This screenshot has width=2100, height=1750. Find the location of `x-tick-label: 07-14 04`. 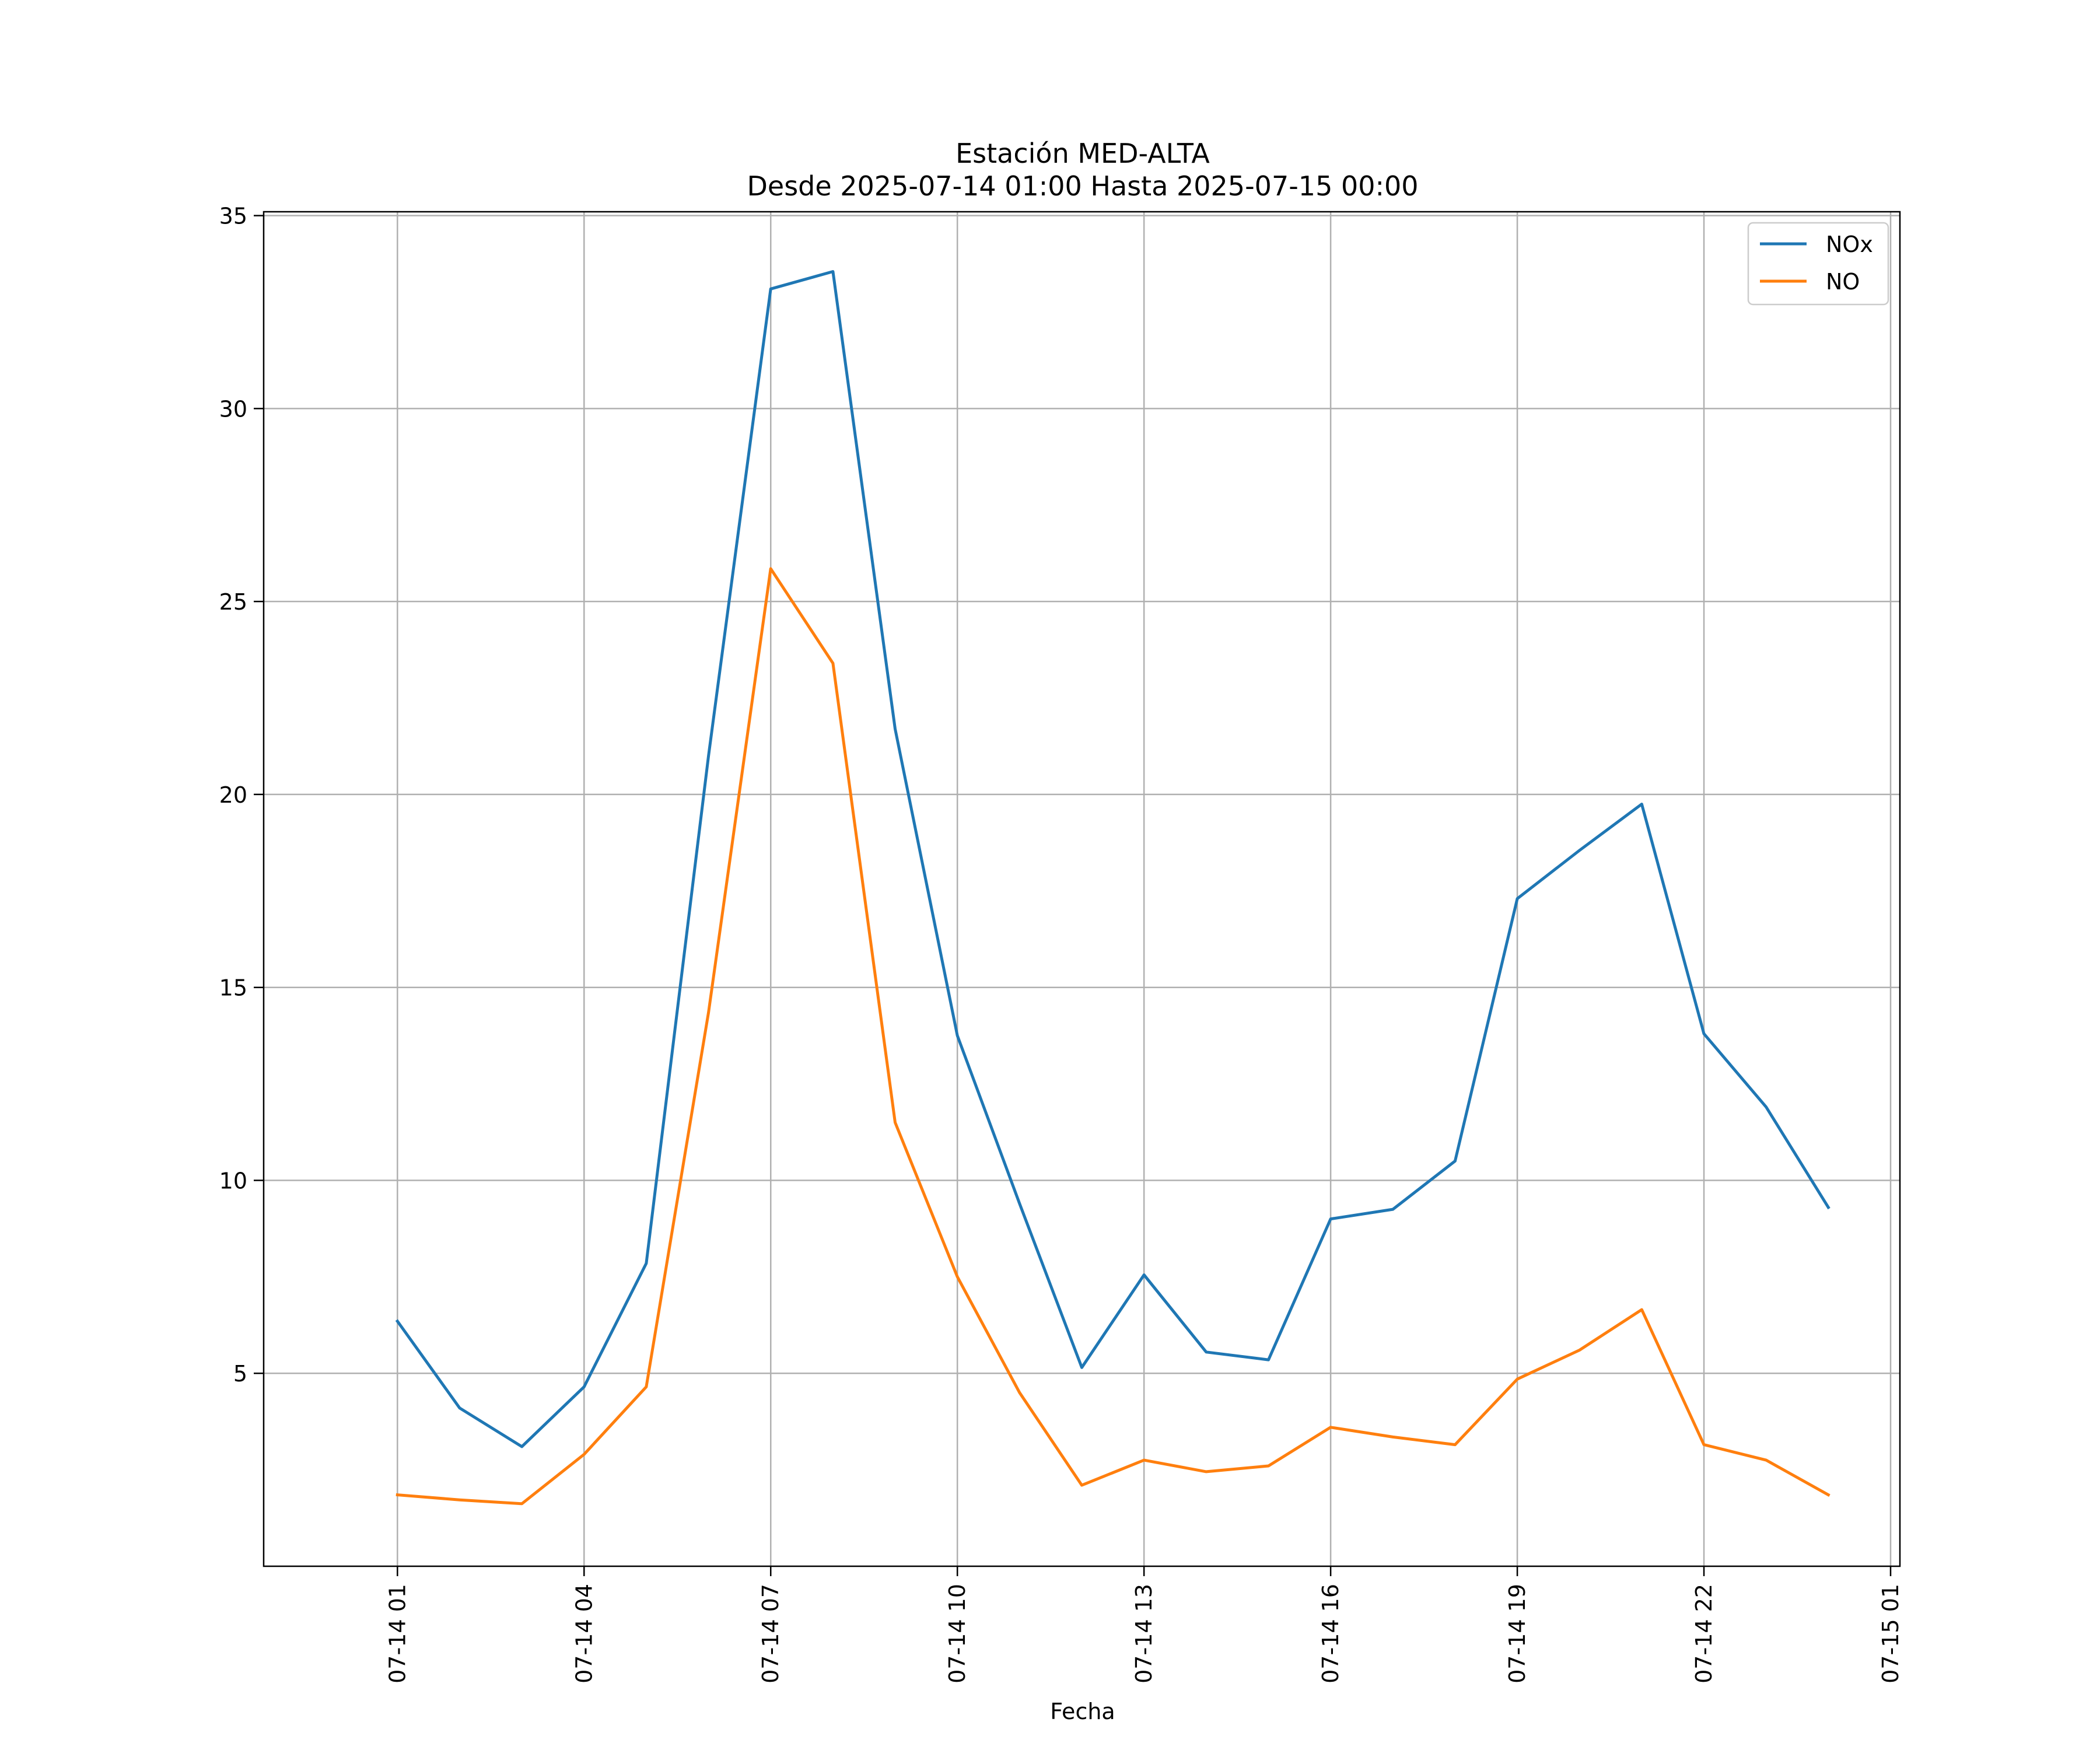

x-tick-label: 07-14 04 is located at coordinates (584, 1634).